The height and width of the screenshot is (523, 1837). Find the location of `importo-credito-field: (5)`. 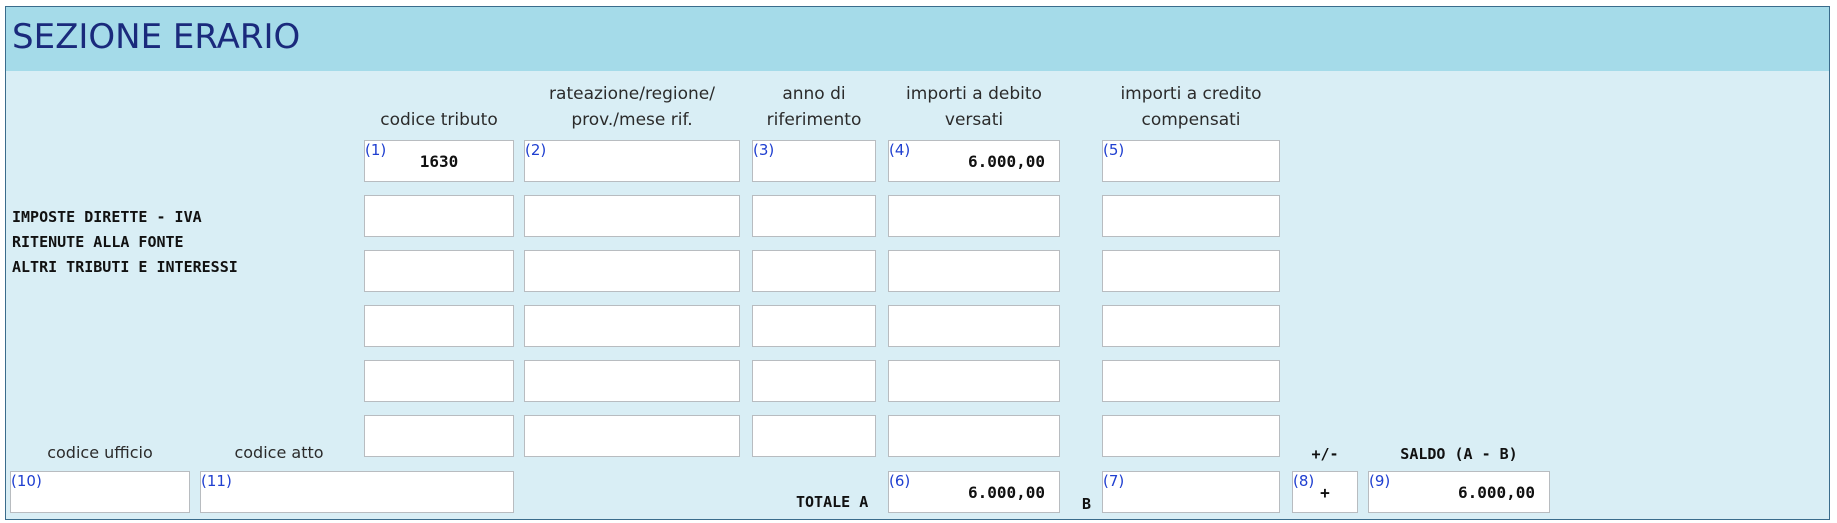

importo-credito-field: (5) is located at coordinates (1191, 161).